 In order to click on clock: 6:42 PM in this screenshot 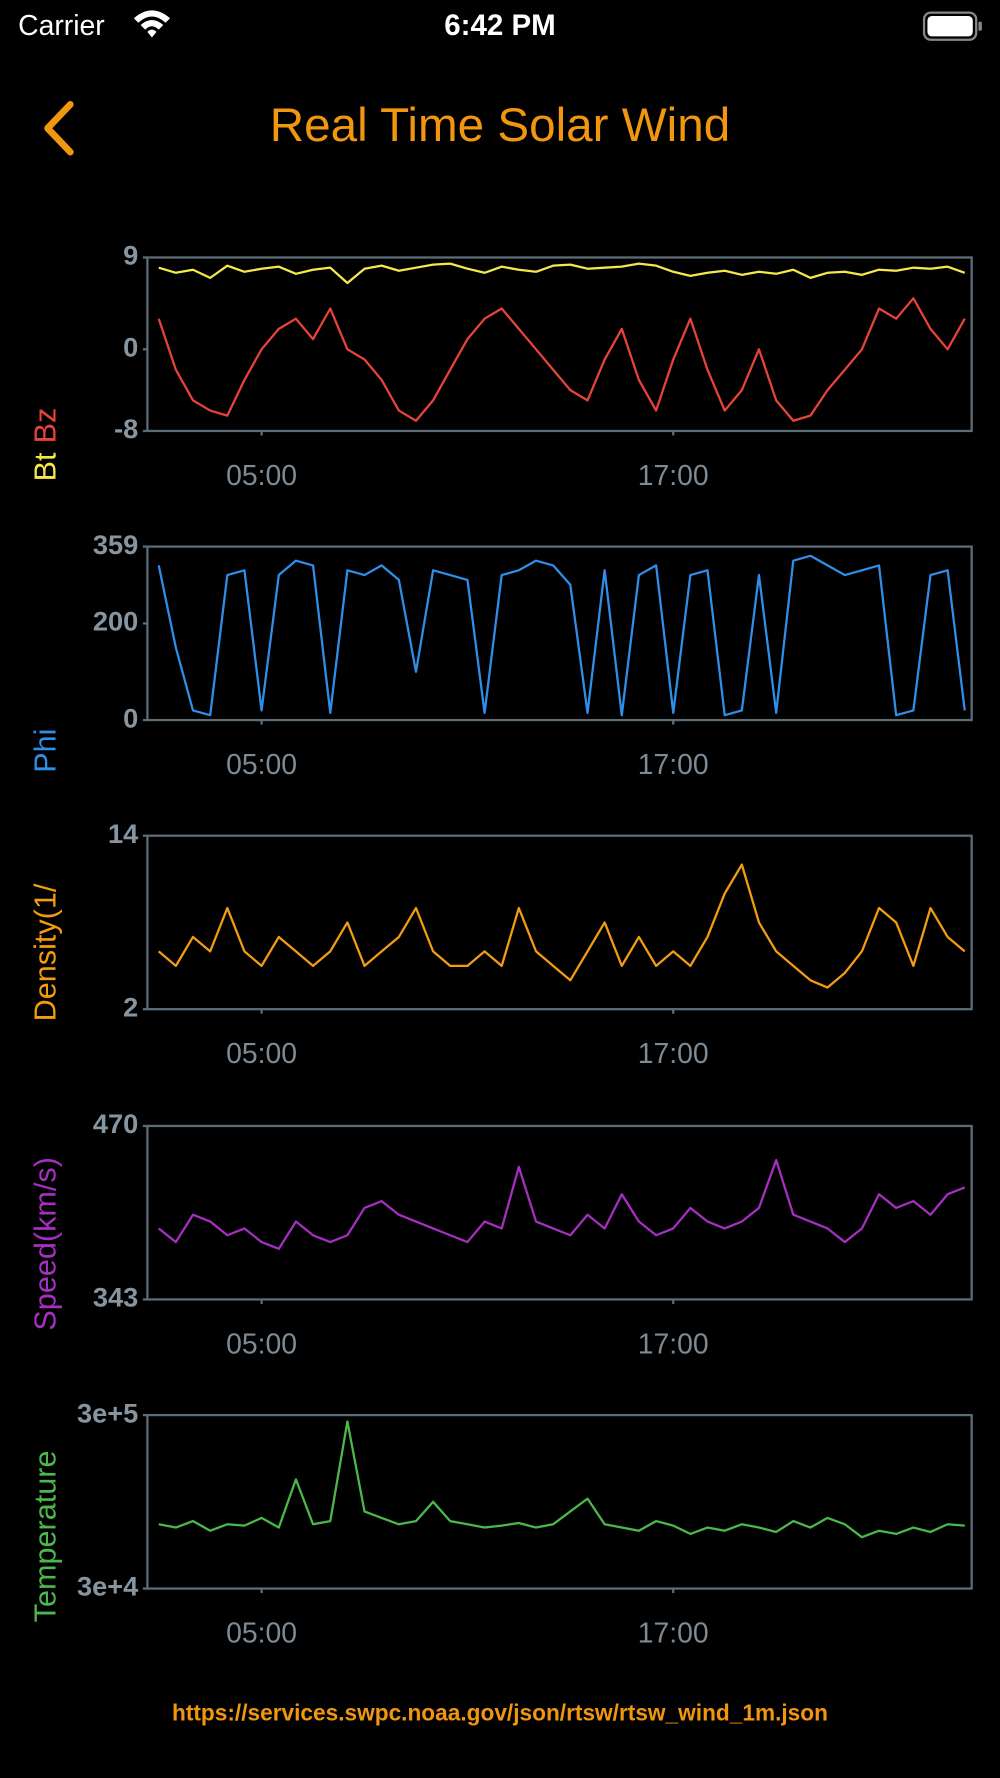, I will do `click(499, 25)`.